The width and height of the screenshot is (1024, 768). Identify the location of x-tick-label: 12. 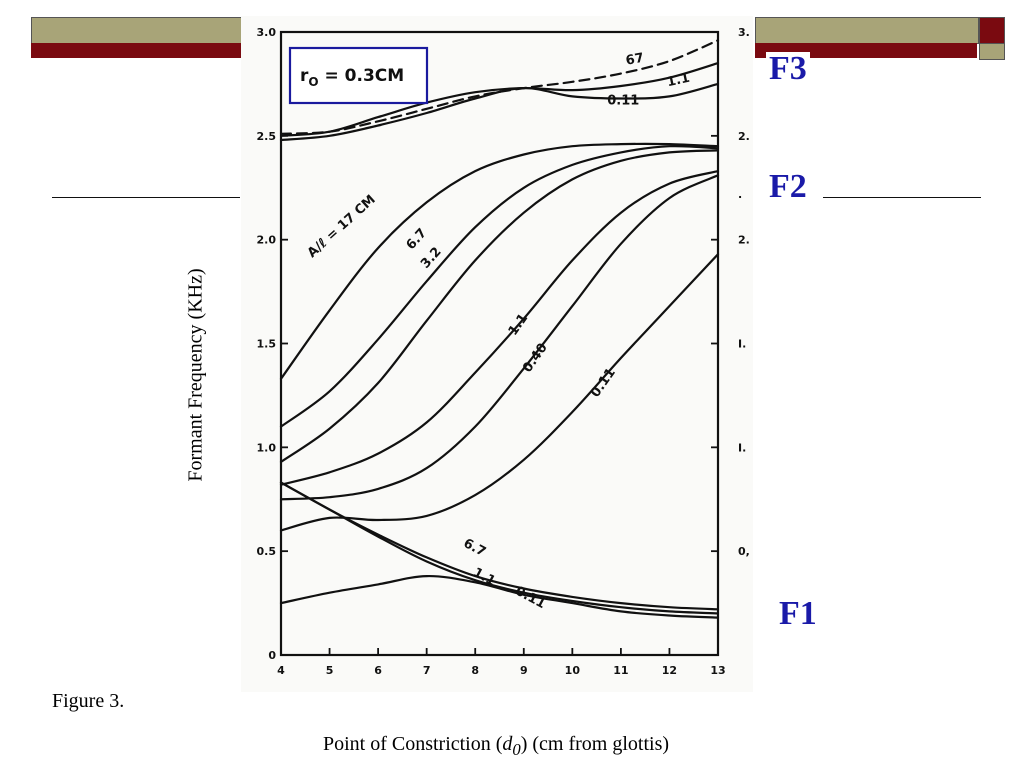
(669, 670).